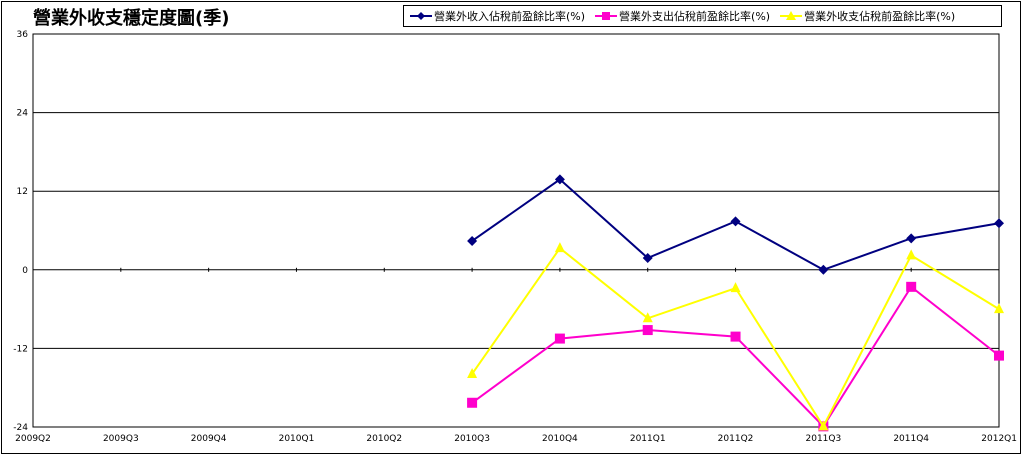 The width and height of the screenshot is (1024, 457). I want to click on legend-label-expense: 營業外支出佔稅前盈餘比率(%), so click(695, 16).